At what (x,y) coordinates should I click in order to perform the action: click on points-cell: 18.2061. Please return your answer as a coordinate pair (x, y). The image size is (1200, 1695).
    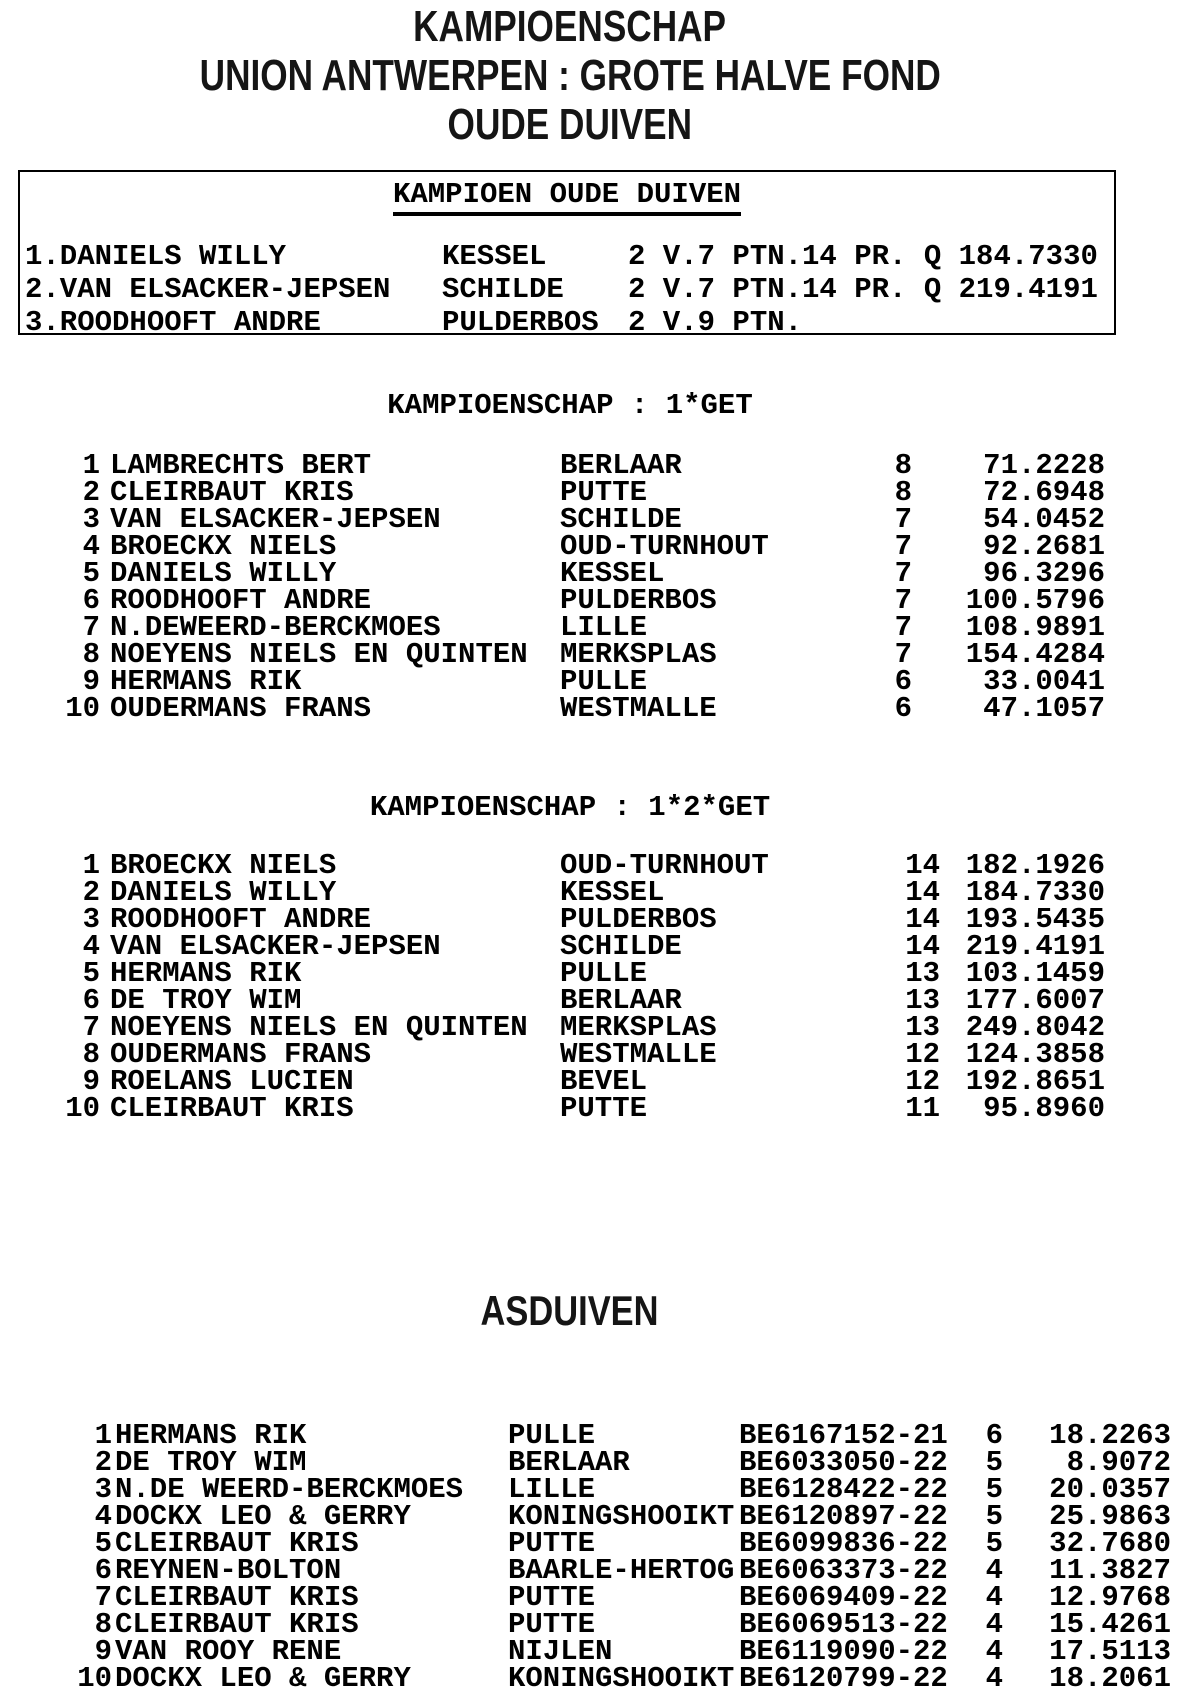
    Looking at the image, I should click on (1110, 1678).